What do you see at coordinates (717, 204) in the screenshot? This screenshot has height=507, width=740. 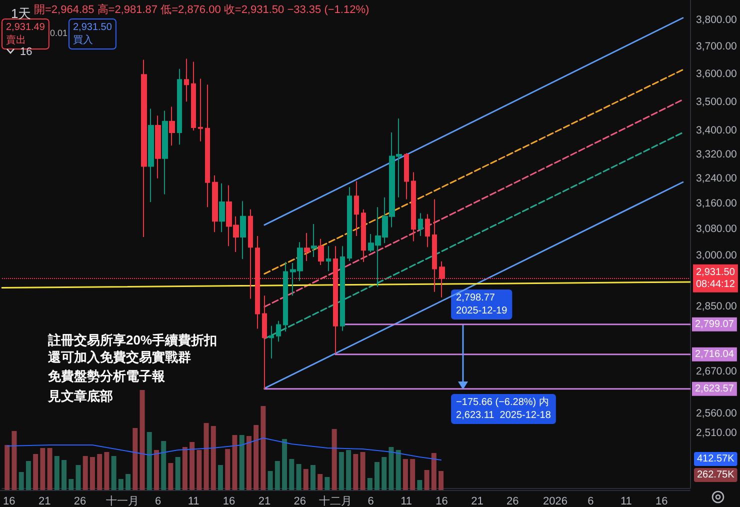 I see `y-tick-label: 3,160.00` at bounding box center [717, 204].